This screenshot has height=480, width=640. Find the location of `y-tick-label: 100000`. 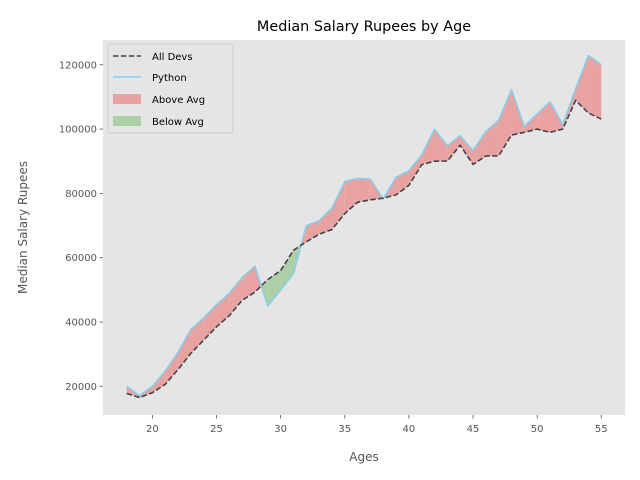

y-tick-label: 100000 is located at coordinates (78, 130).